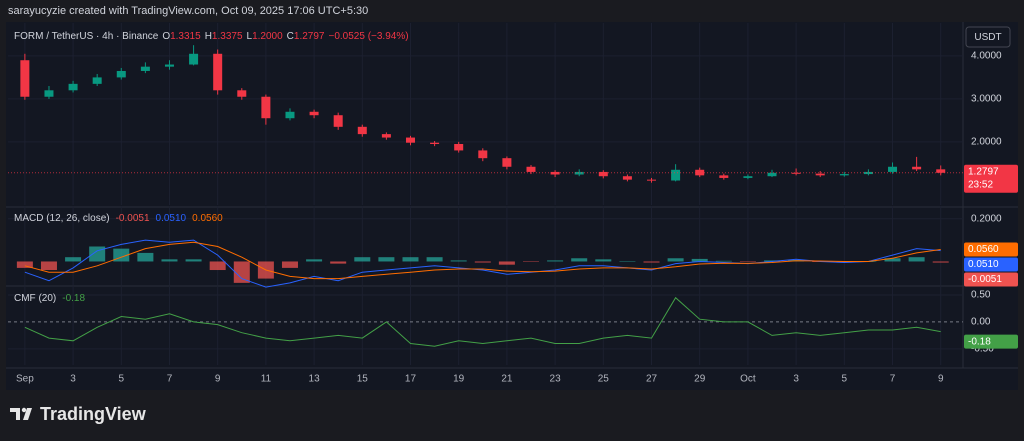  What do you see at coordinates (207, 218) in the screenshot?
I see `signal-value: 0.0560` at bounding box center [207, 218].